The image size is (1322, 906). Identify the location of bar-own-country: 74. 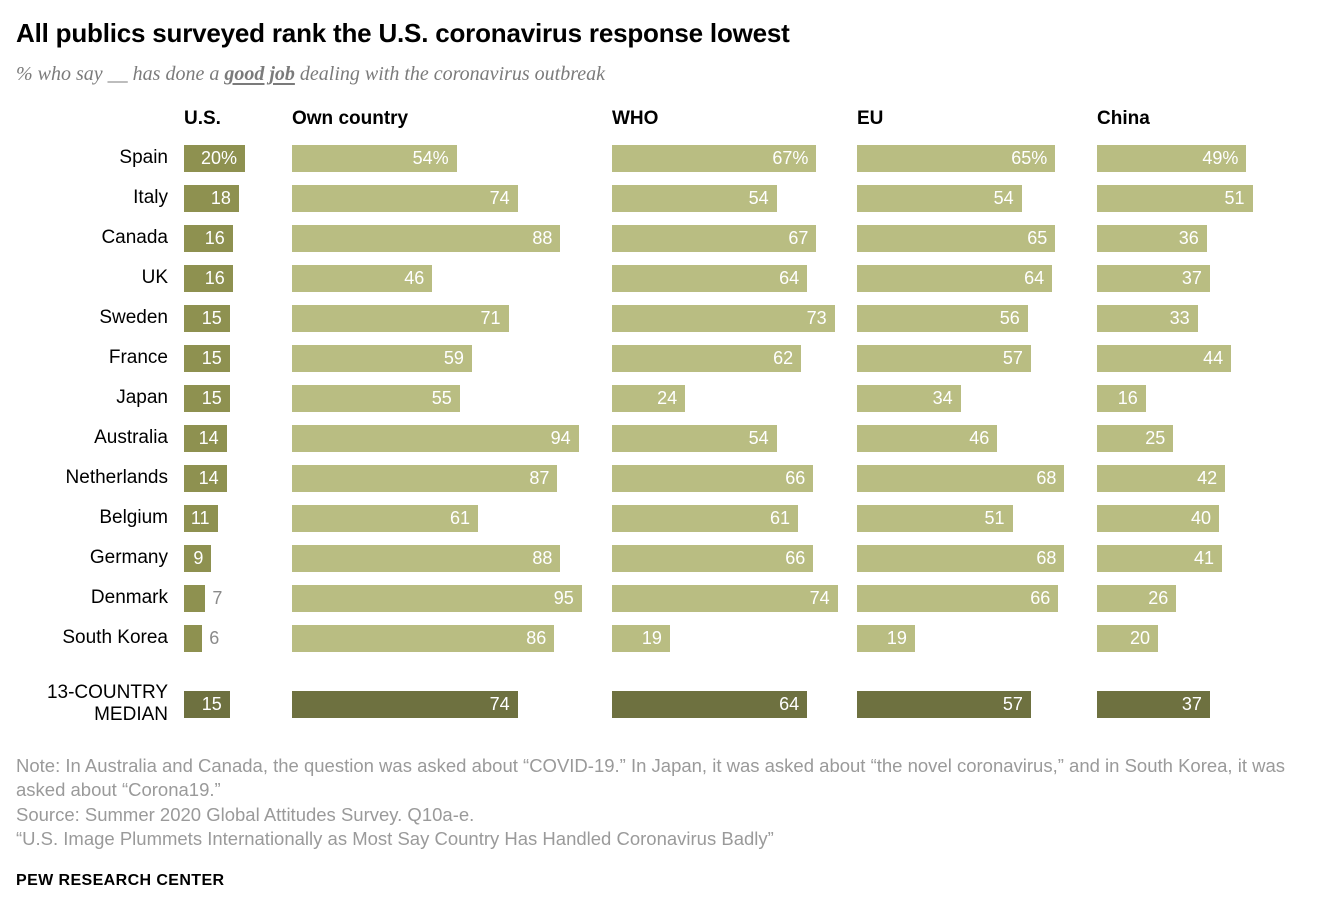
(405, 198).